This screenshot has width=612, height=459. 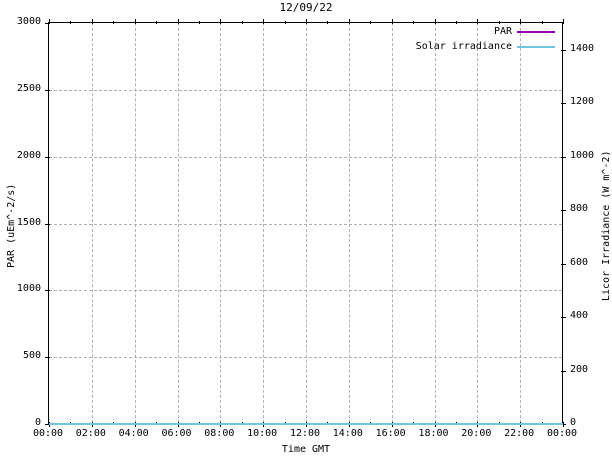 I want to click on x-axis-tick-label: 14:00, so click(x=347, y=433).